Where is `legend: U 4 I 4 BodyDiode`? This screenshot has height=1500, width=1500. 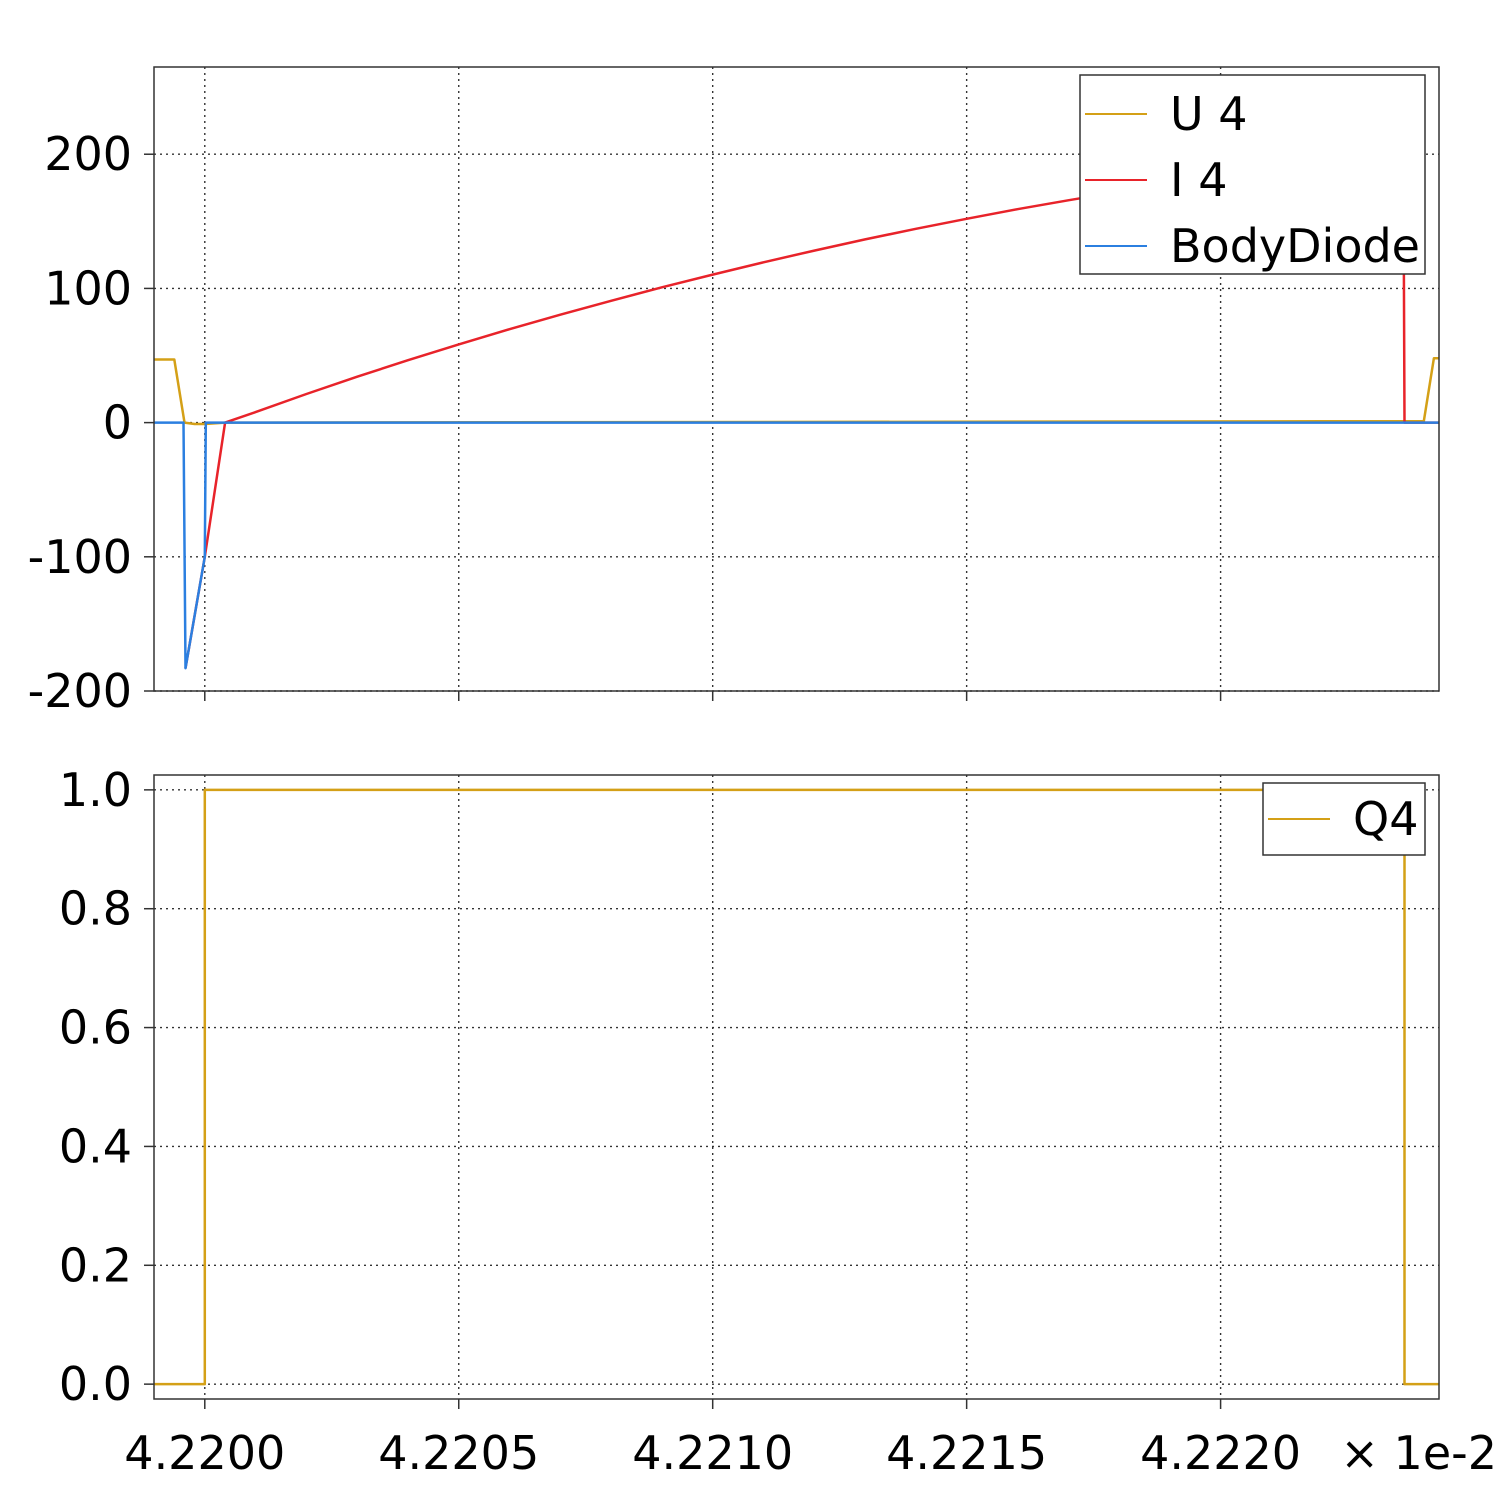
legend: U 4 I 4 BodyDiode is located at coordinates (1252, 174).